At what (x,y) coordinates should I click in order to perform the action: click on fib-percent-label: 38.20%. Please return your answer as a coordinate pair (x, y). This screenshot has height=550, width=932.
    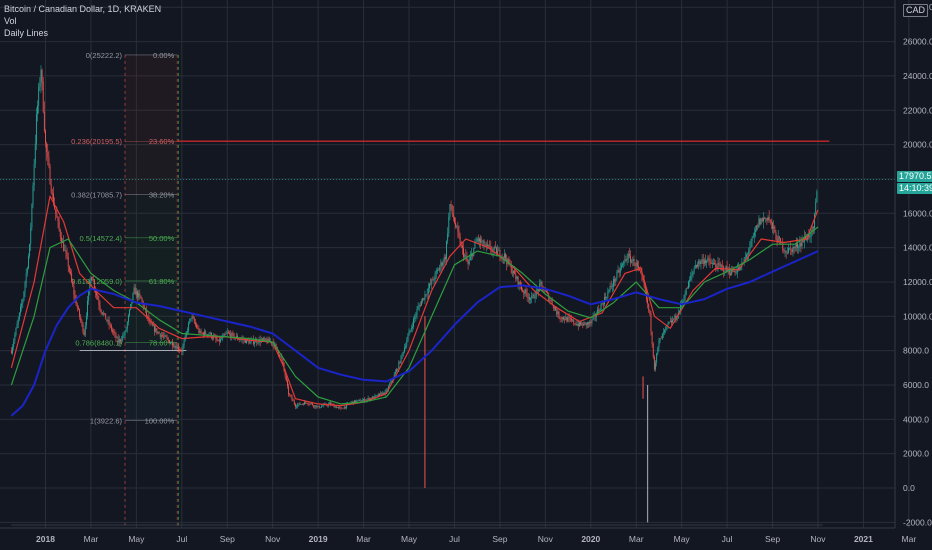
    Looking at the image, I should click on (162, 195).